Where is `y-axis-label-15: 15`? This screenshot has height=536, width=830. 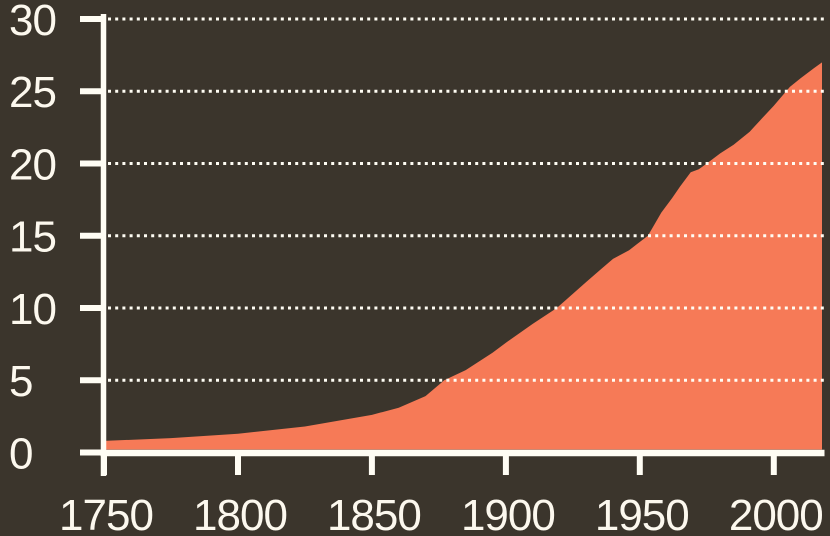
y-axis-label-15: 15 is located at coordinates (32, 237).